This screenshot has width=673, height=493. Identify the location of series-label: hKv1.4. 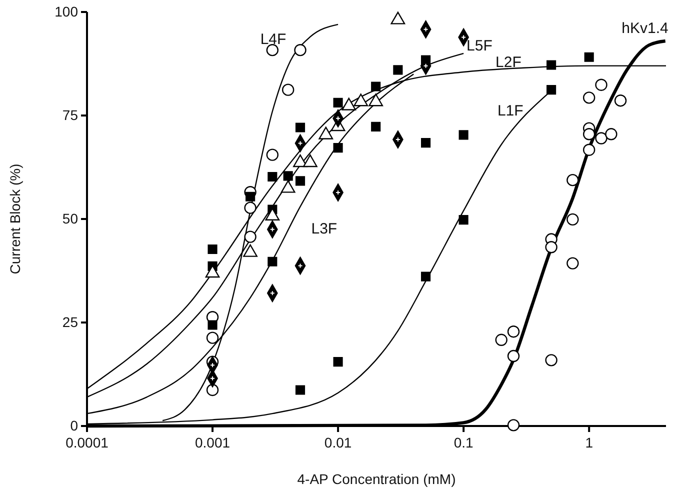
(645, 28).